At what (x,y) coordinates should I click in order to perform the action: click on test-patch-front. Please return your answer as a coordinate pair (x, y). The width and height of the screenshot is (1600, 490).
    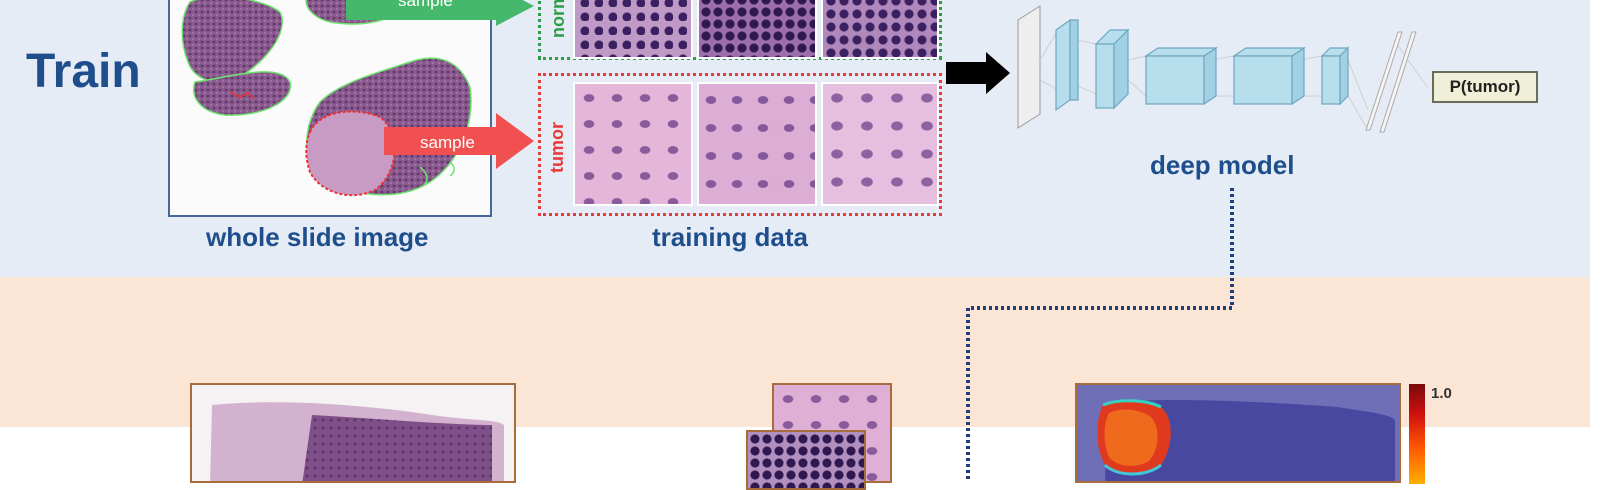
    Looking at the image, I should click on (806, 460).